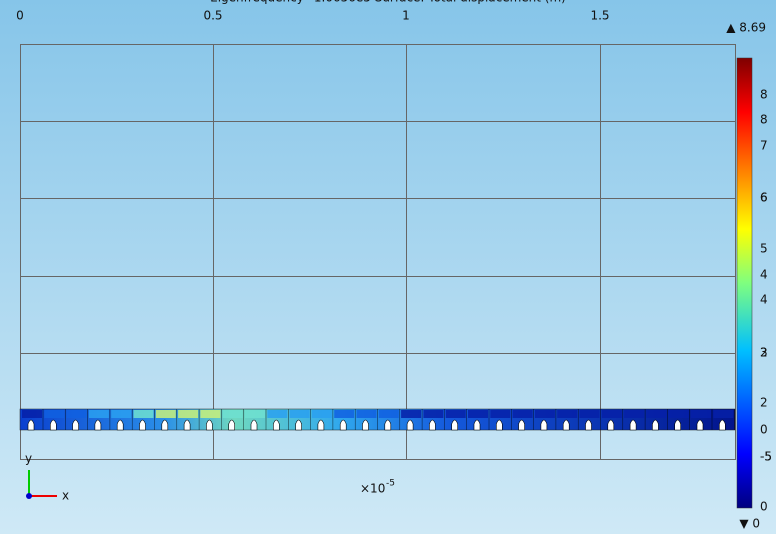 The height and width of the screenshot is (534, 776). I want to click on x-tick-label: 0, so click(20, 16).